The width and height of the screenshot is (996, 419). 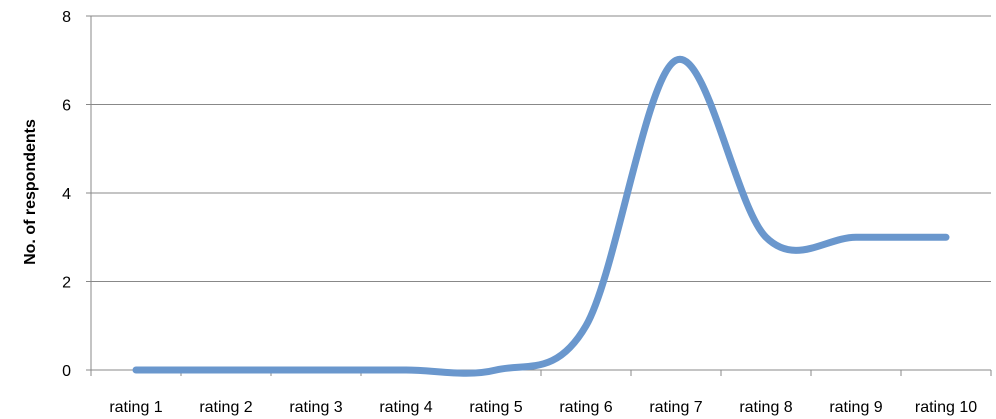 What do you see at coordinates (225, 407) in the screenshot?
I see `x-tick-label: rating 2` at bounding box center [225, 407].